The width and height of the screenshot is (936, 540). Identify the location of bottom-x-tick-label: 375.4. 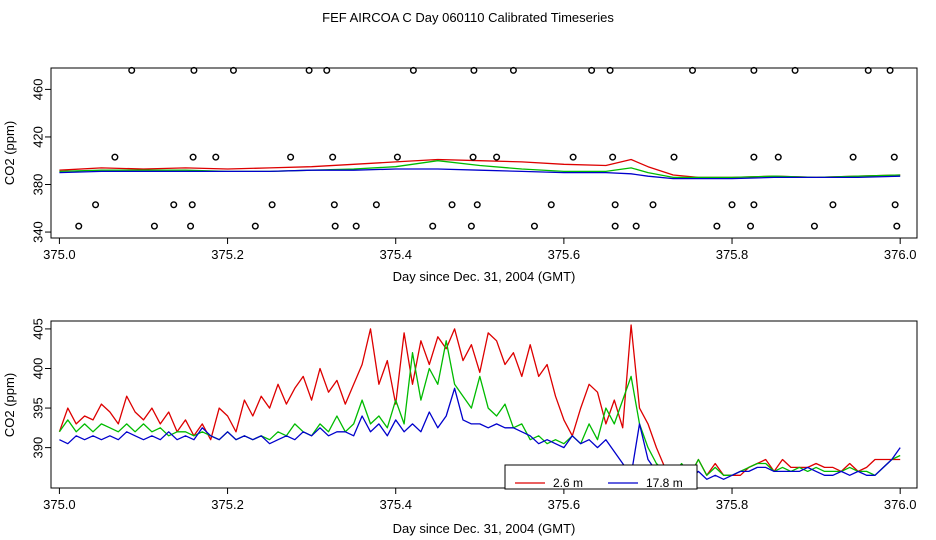
(395, 504).